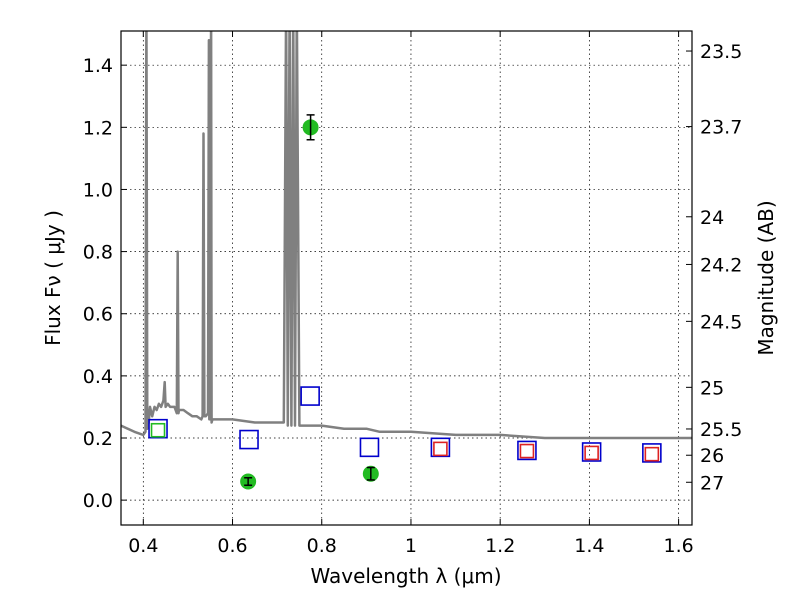  I want to click on mag-tick-label: 27, so click(712, 483).